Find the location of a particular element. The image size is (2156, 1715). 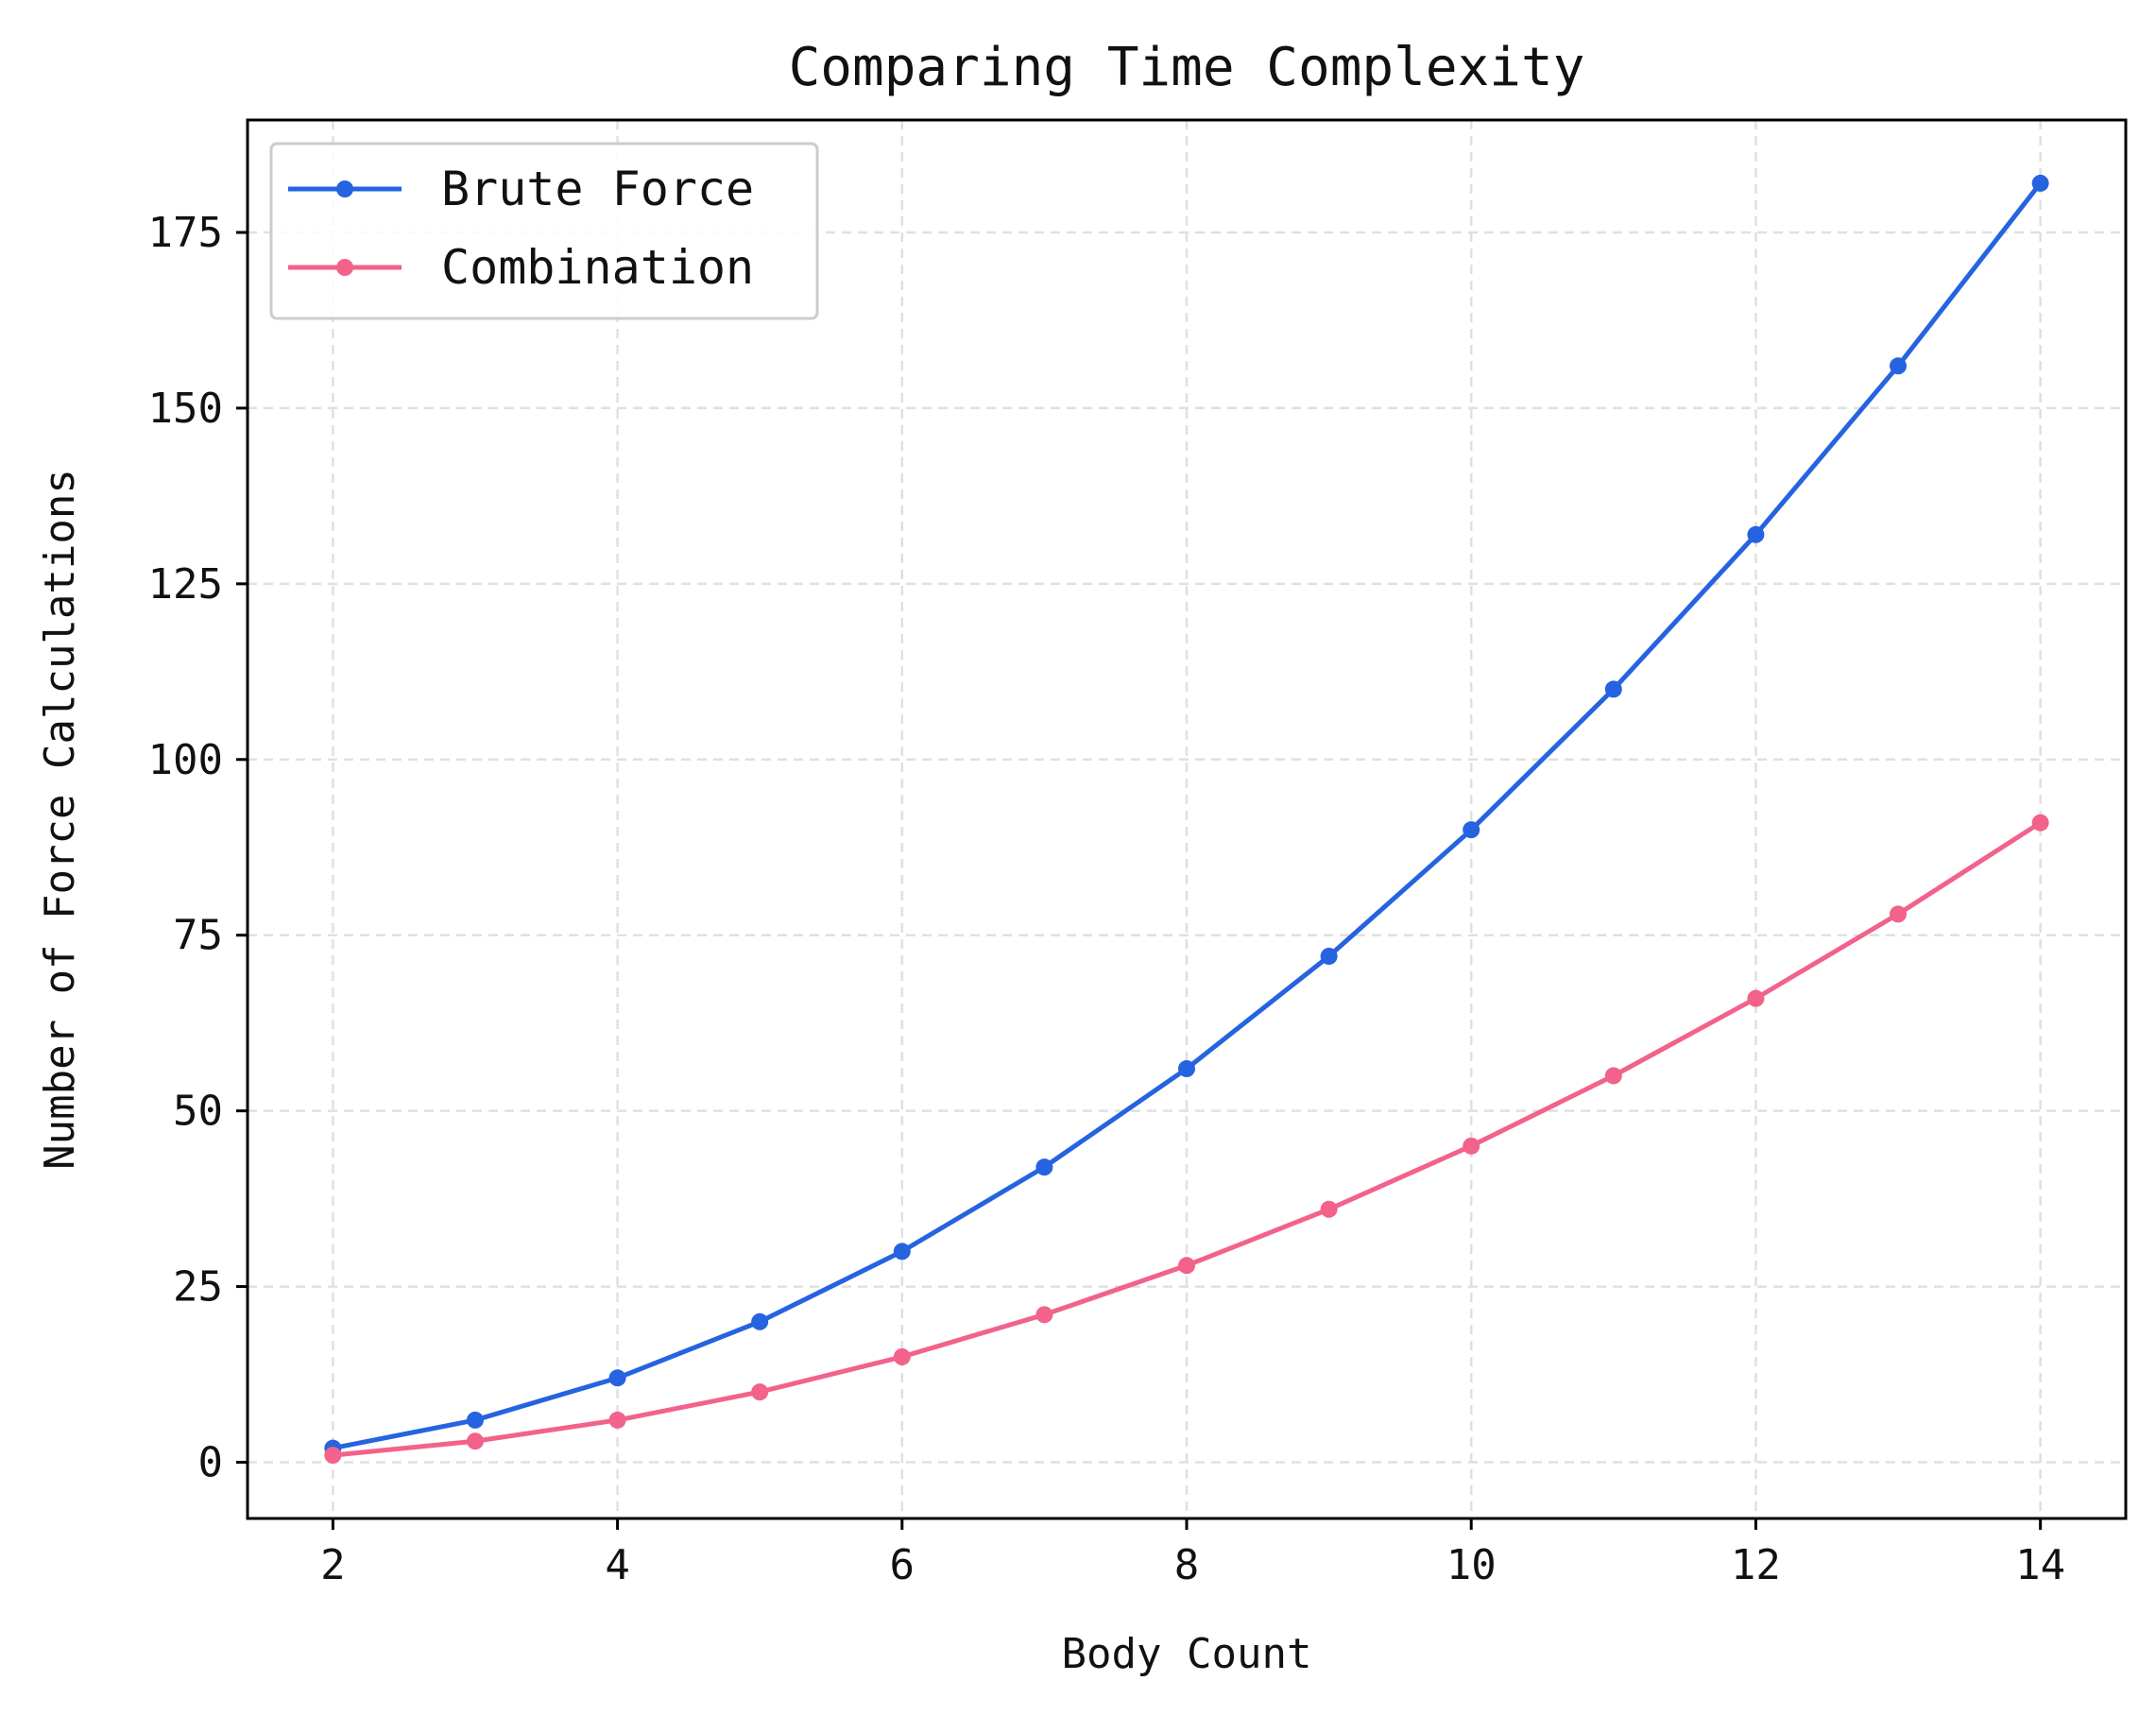

legend-item: Combination is located at coordinates (521, 267).